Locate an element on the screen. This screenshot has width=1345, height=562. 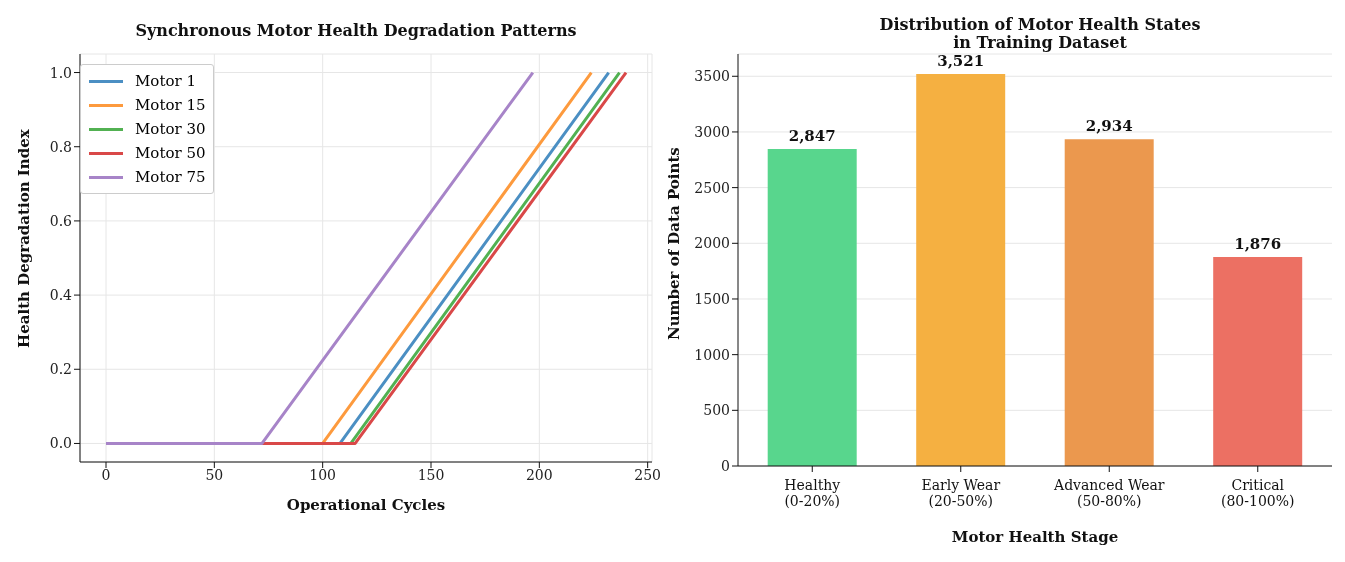
legend-label: Motor 75 is located at coordinates (170, 177).